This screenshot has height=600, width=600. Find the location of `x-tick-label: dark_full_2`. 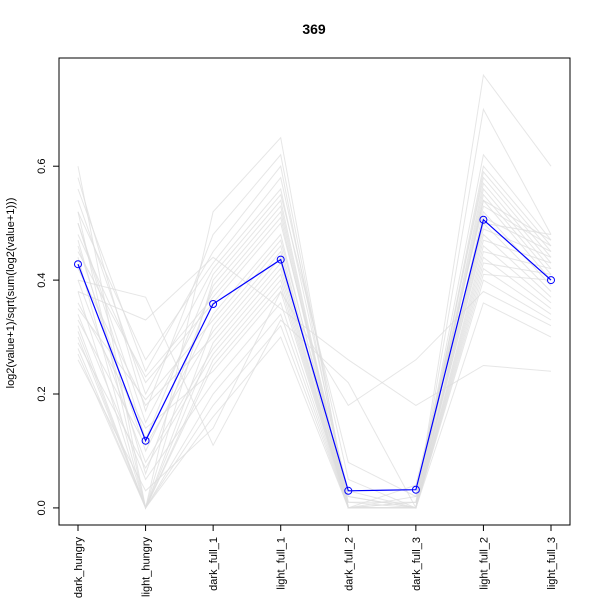

x-tick-label: dark_full_2 is located at coordinates (349, 564).